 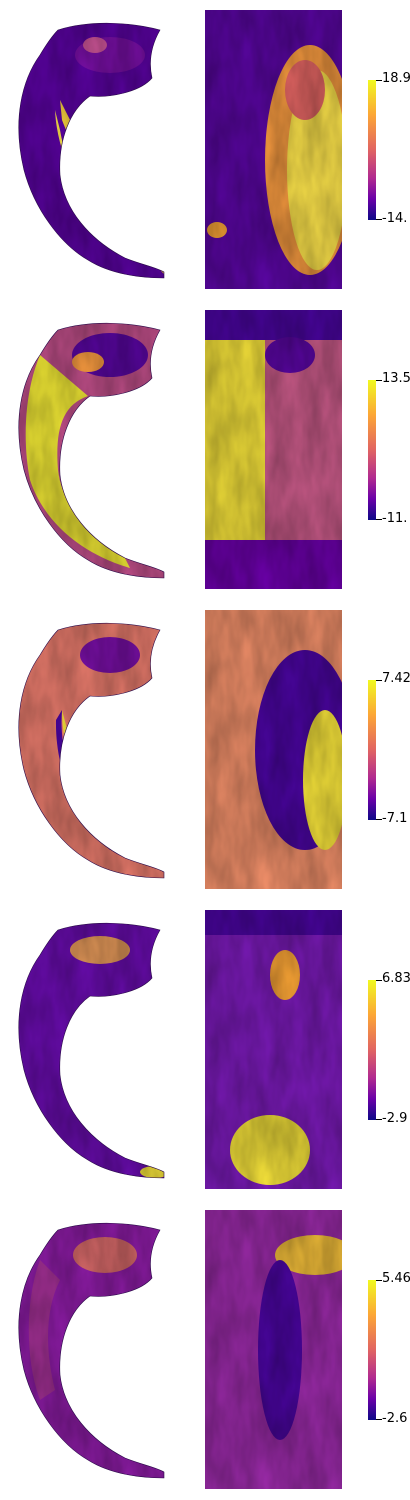 What do you see at coordinates (395, 219) in the screenshot?
I see `colorbar-min-label: -14.` at bounding box center [395, 219].